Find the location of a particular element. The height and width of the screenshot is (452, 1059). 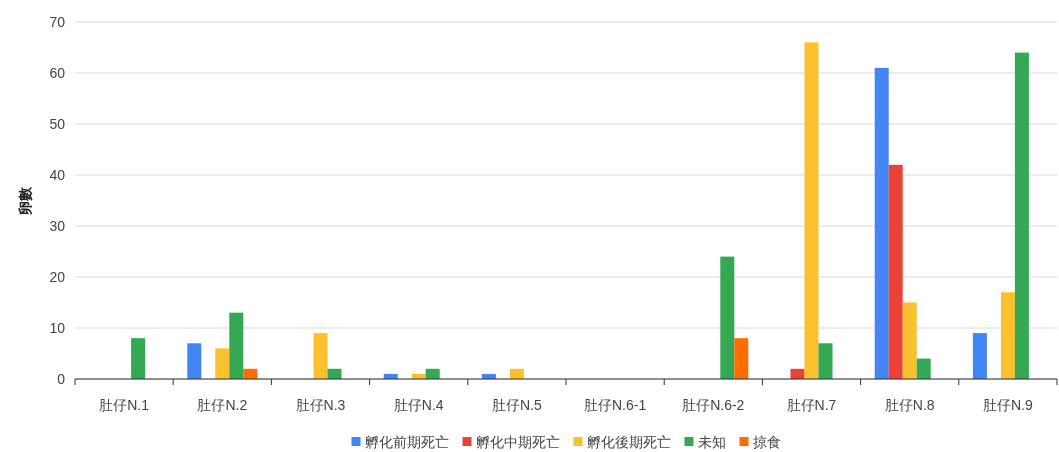

y-tick-label: 70 is located at coordinates (57, 22).